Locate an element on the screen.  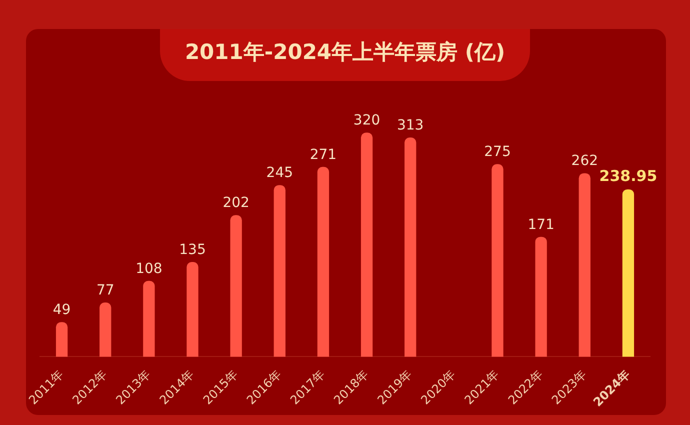
data-label: 108 is located at coordinates (149, 268).